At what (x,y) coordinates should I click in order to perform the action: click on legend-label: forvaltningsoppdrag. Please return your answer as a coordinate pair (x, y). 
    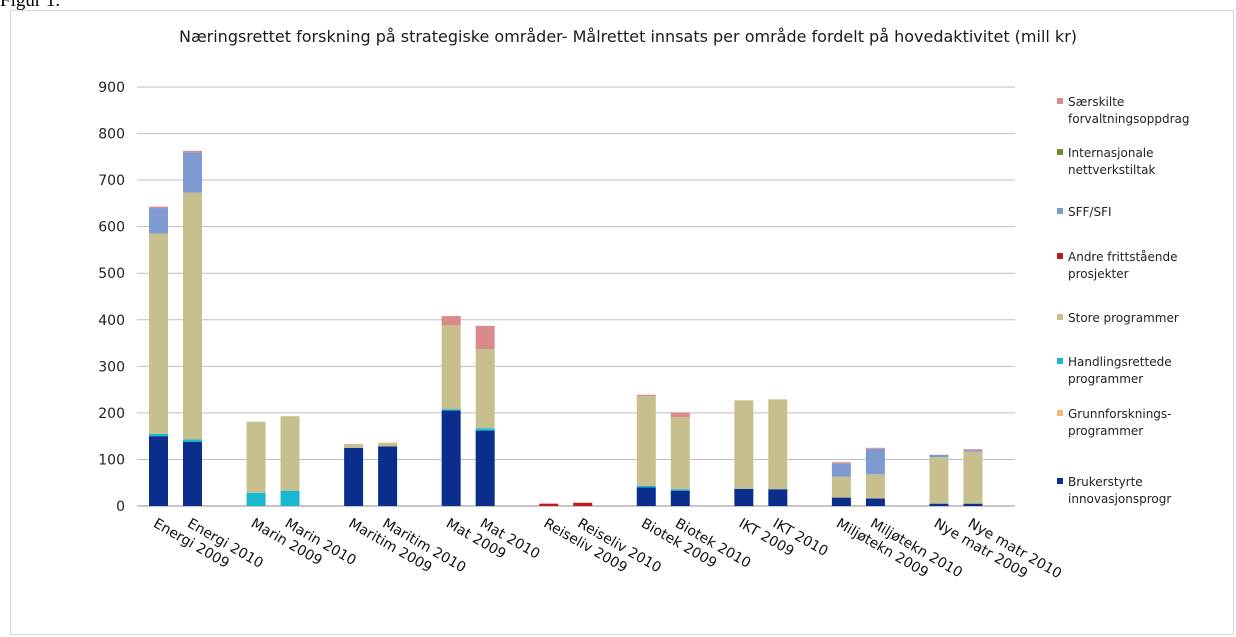
    Looking at the image, I should click on (1129, 119).